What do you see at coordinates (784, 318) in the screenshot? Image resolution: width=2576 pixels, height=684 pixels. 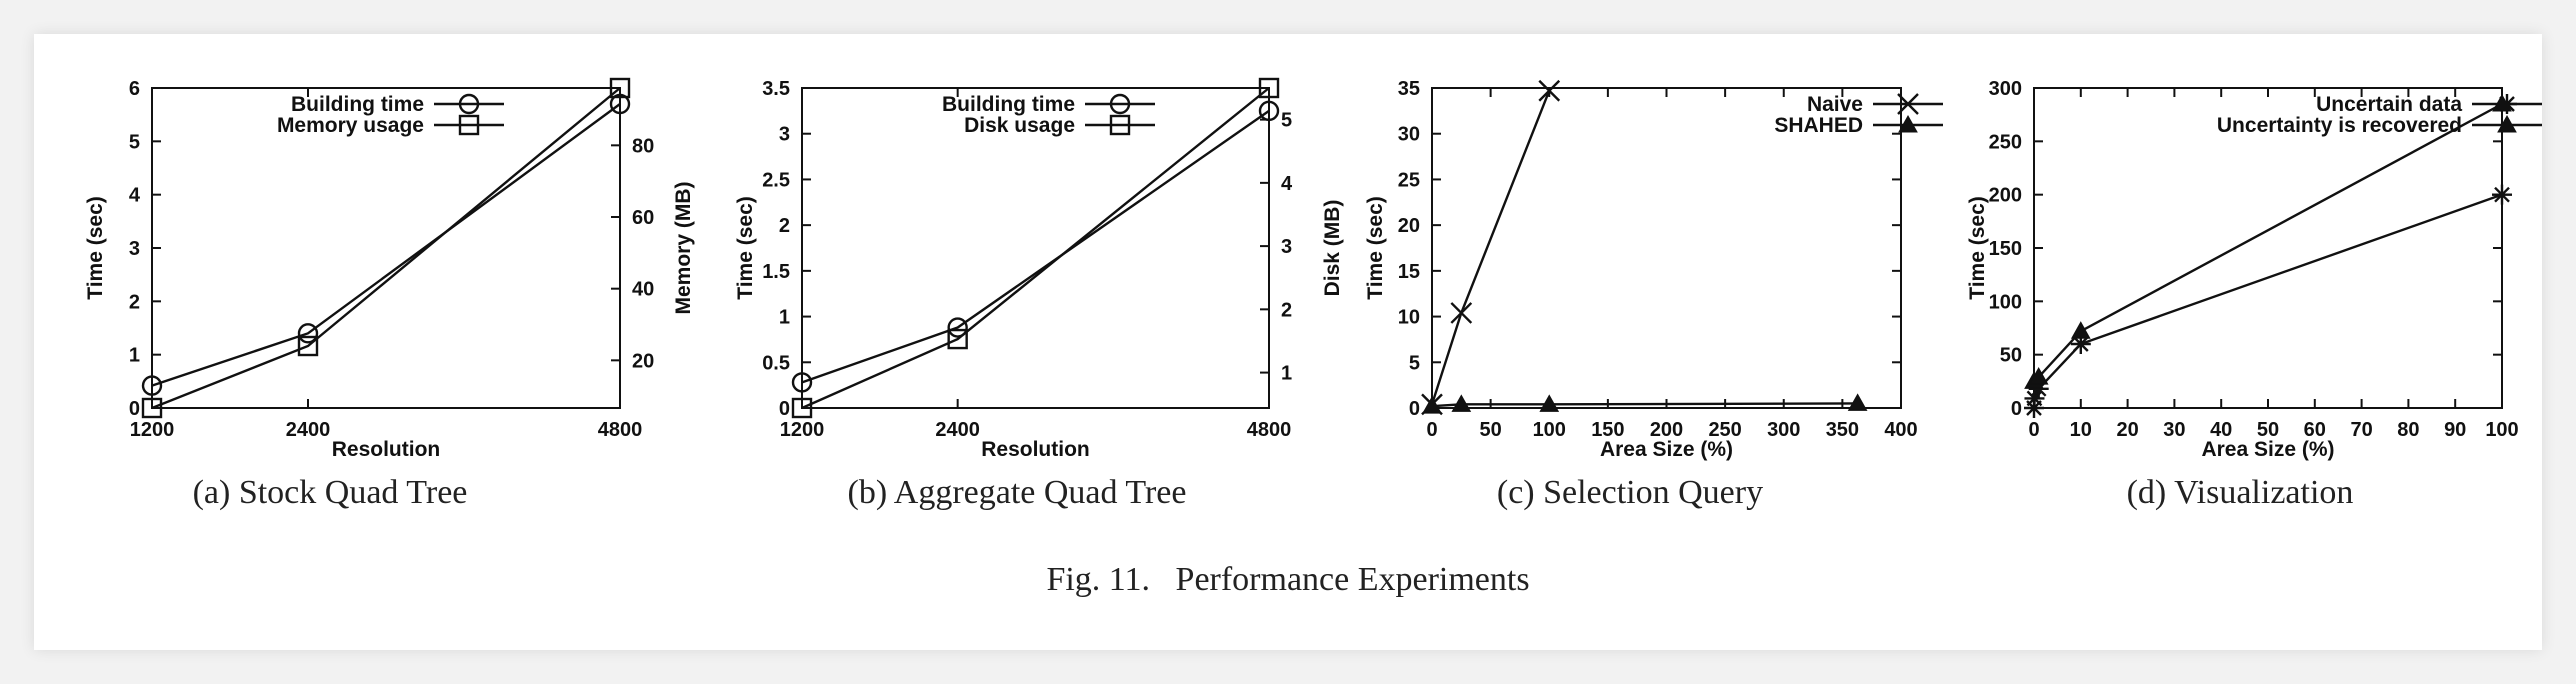 I see `chart-b-ytick-label: 1` at bounding box center [784, 318].